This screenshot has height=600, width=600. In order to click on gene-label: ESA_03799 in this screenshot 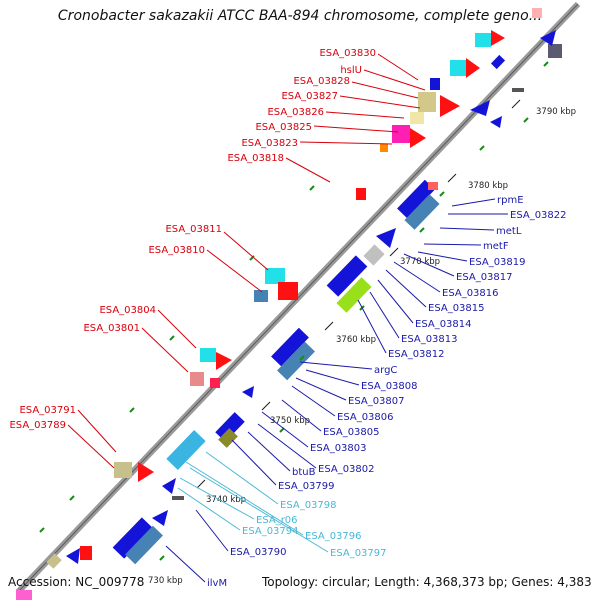, I will do `click(306, 486)`.